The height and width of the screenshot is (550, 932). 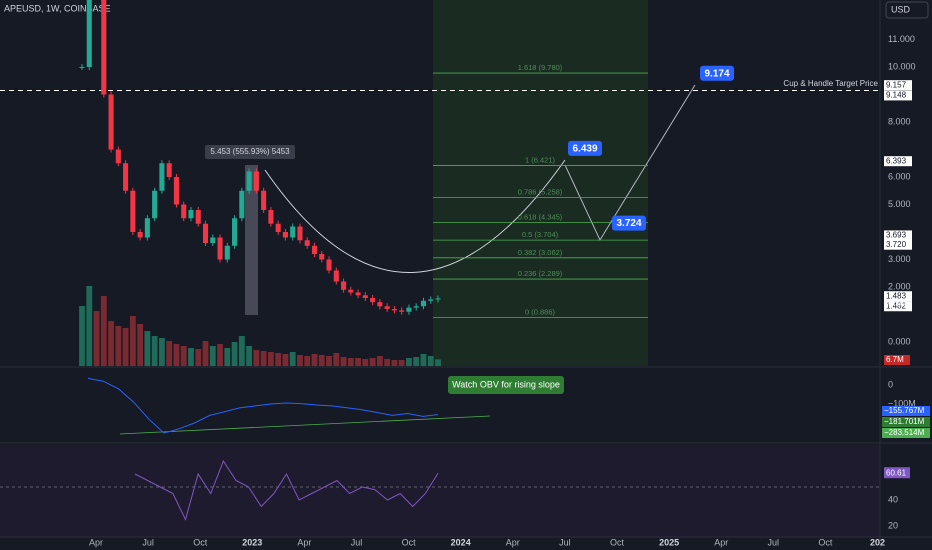 I want to click on price-tick-label: 3.000, so click(x=899, y=259).